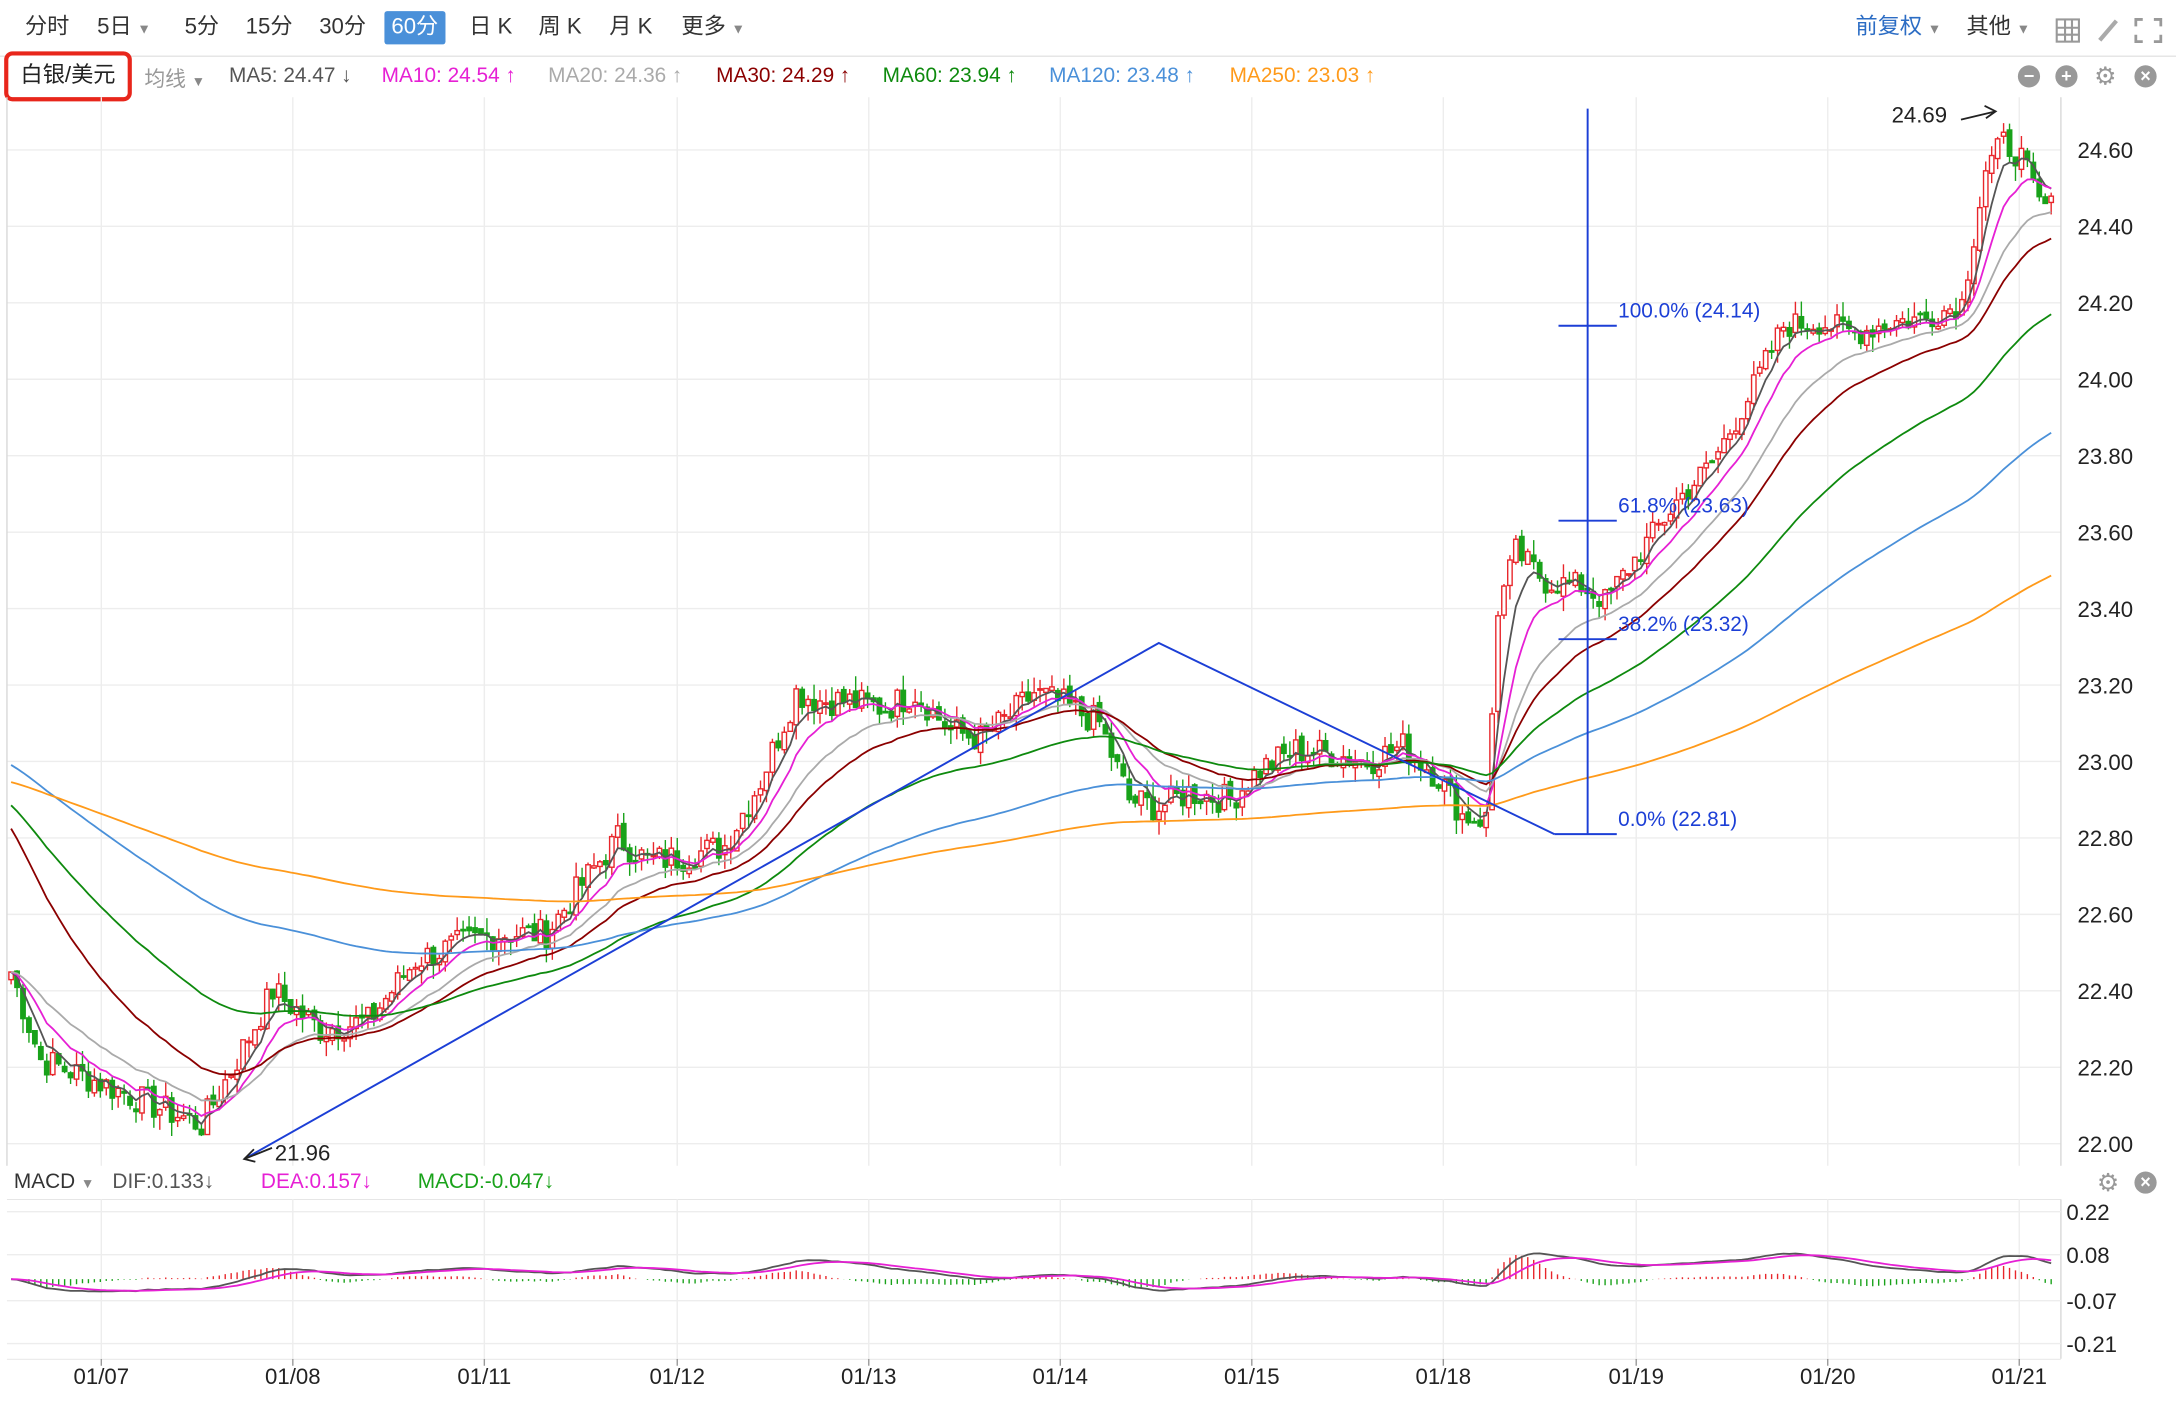  I want to click on legend-ma60: MA60: 23.94 ↑, so click(949, 75).